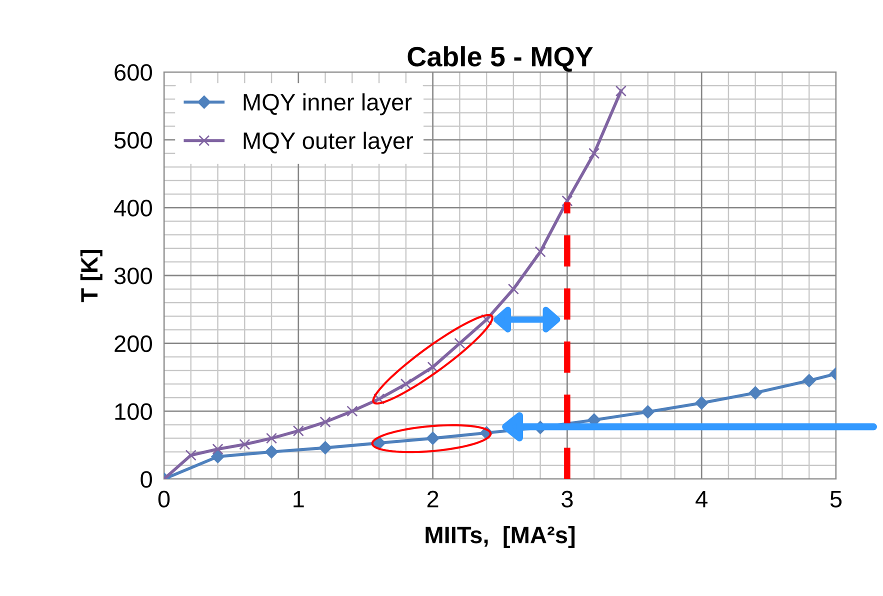 Image resolution: width=883 pixels, height=596 pixels. I want to click on x-axis-title: MIITs, [MA²s], so click(500, 537).